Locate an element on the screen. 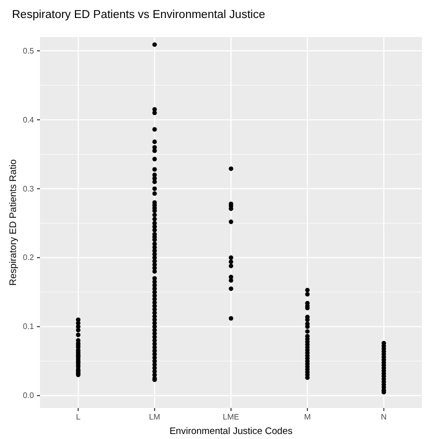 The height and width of the screenshot is (439, 427). y-tick-label: 0.0 is located at coordinates (28, 395).